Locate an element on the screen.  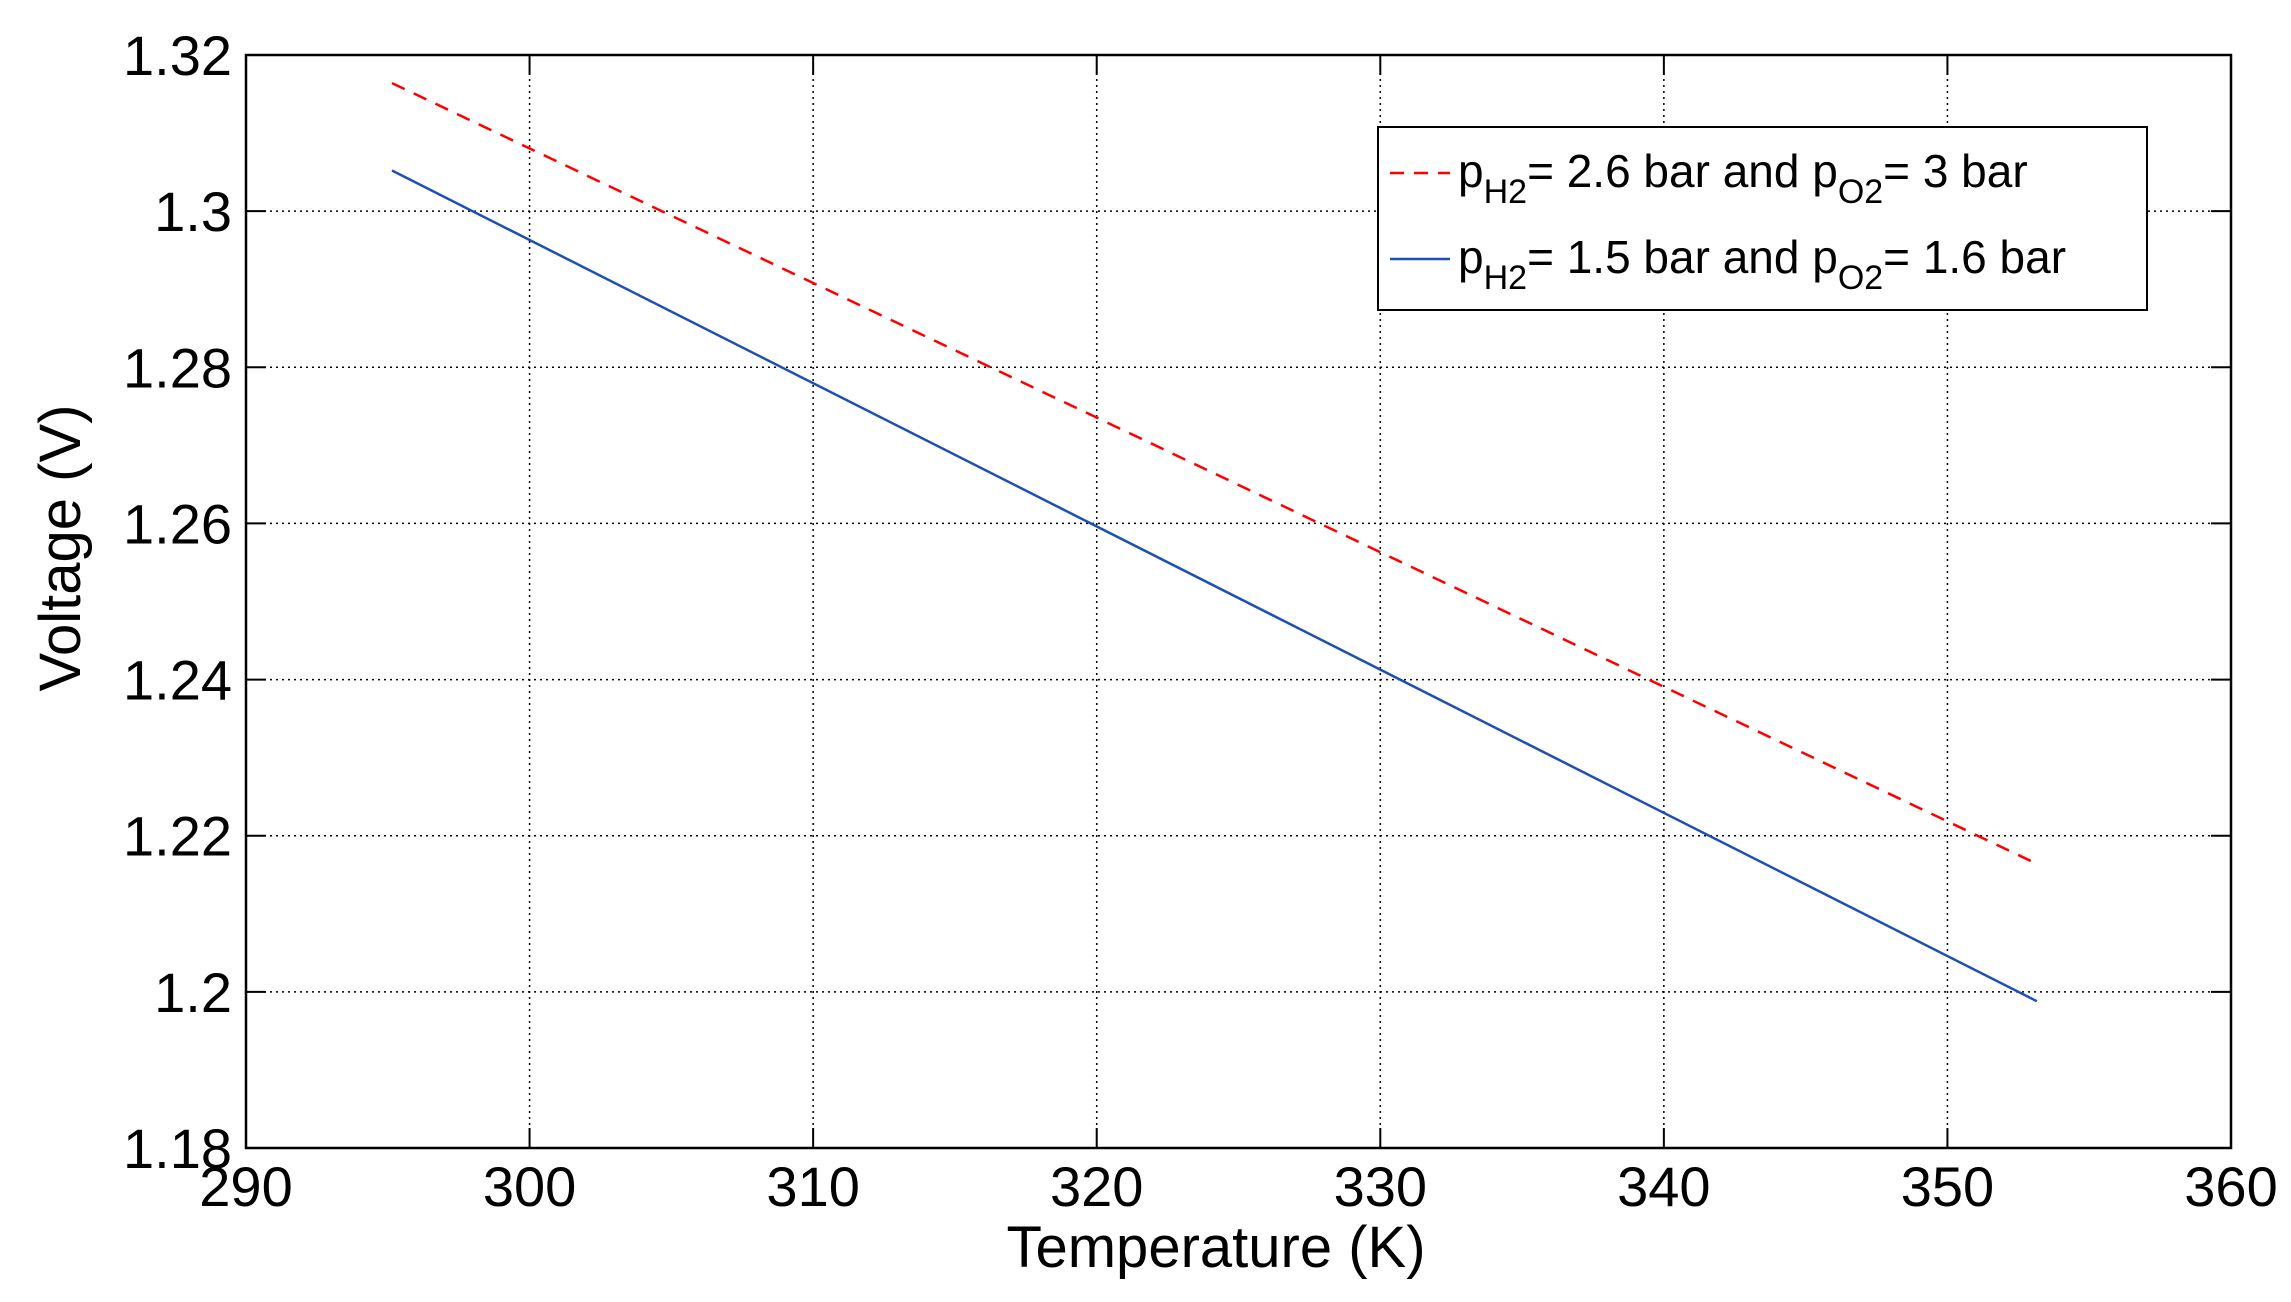
y-tick-label: 1.32 is located at coordinates (177, 55).